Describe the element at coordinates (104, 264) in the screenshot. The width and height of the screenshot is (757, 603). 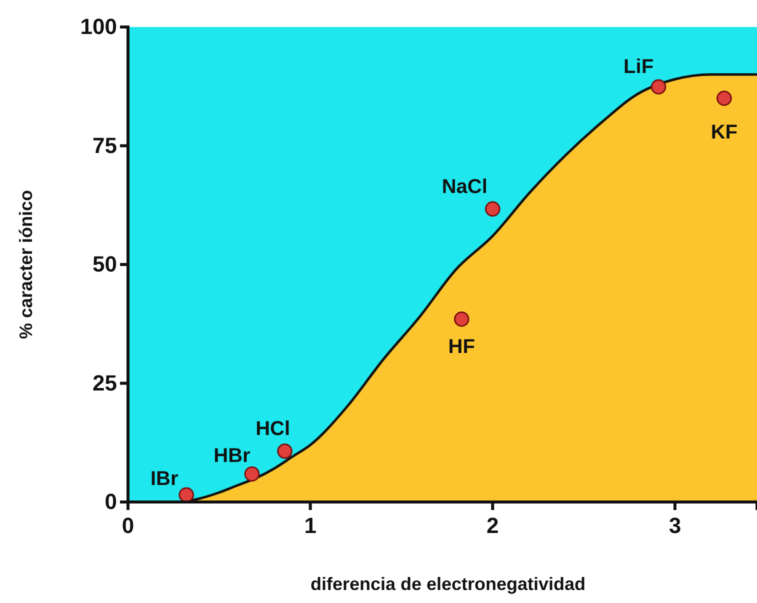
I see `y-tick-label: 50` at that location.